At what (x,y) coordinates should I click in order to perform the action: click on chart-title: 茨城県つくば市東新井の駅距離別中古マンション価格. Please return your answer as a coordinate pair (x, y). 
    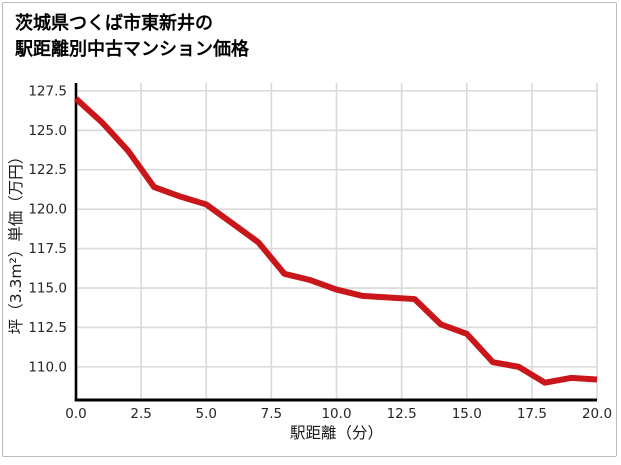
    Looking at the image, I should click on (132, 37).